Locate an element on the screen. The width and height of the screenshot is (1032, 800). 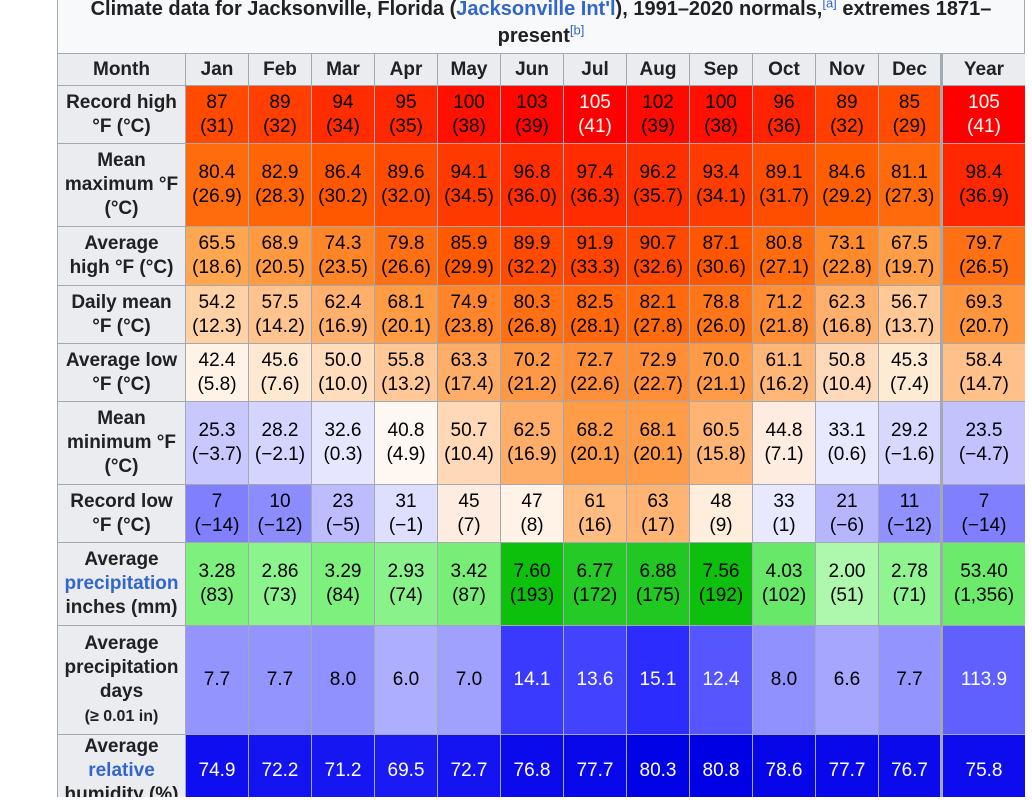
cell-daily-mean-may: 74.9 (23.8) is located at coordinates (469, 314).